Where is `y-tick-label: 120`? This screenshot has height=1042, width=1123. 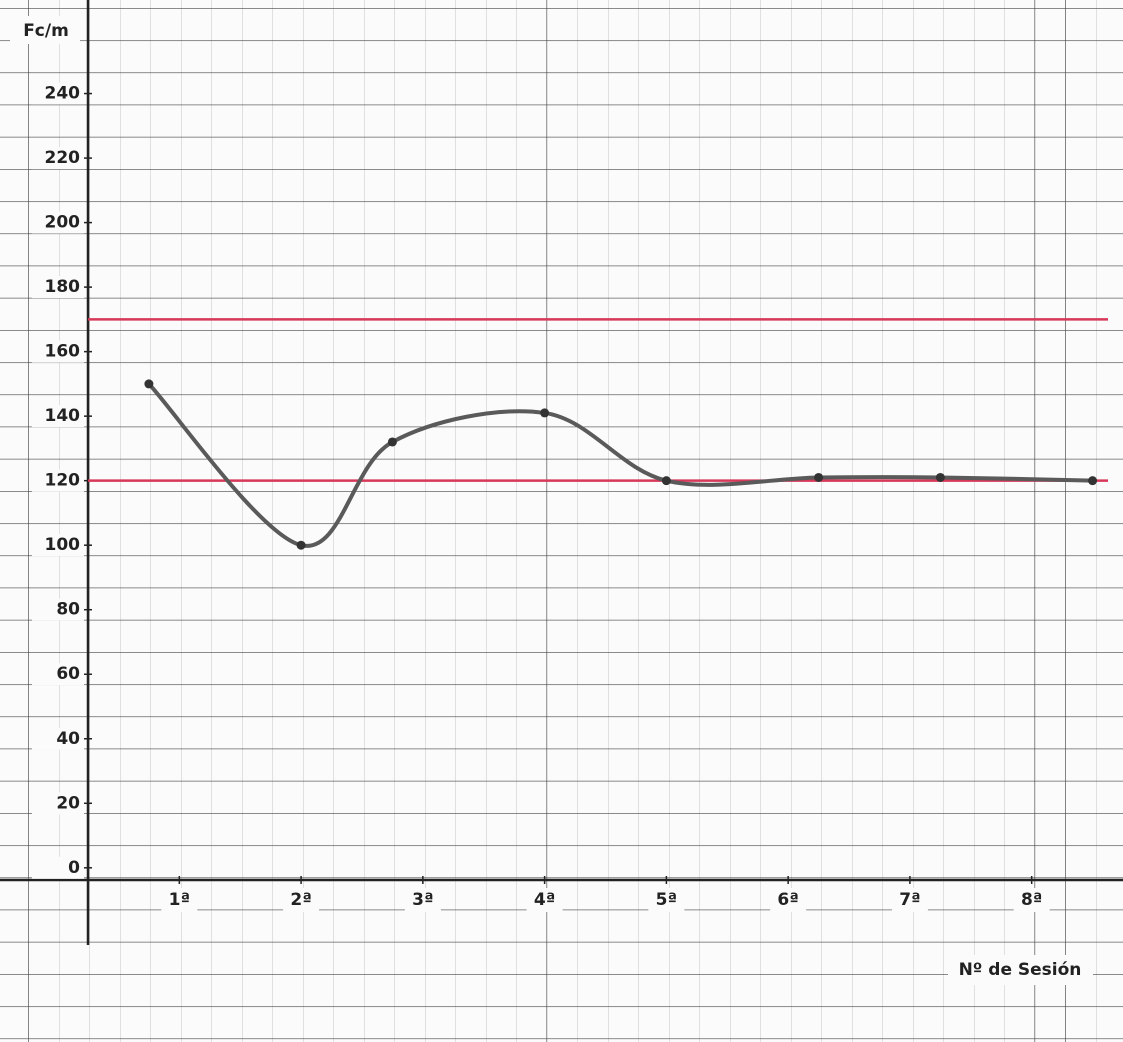
y-tick-label: 120 is located at coordinates (63, 481).